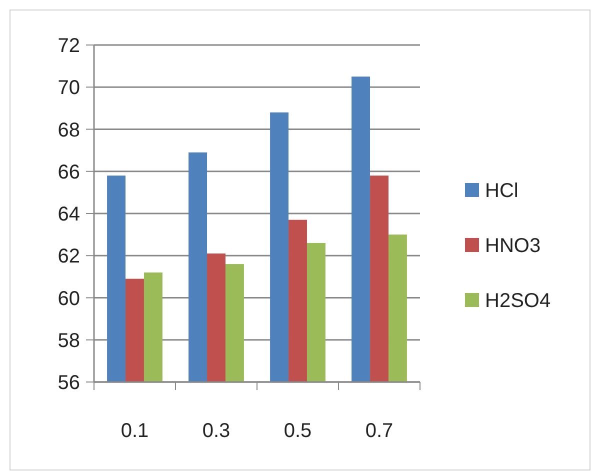 Image resolution: width=592 pixels, height=472 pixels. What do you see at coordinates (69, 130) in the screenshot?
I see `y-tick-label: 68` at bounding box center [69, 130].